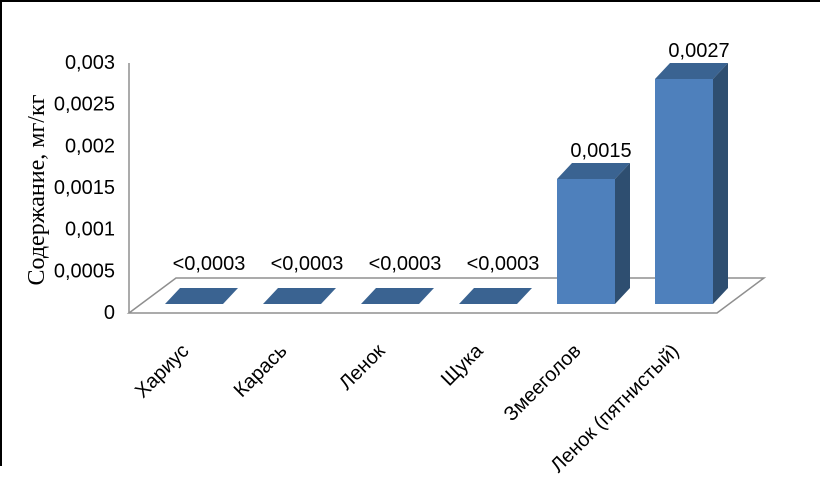  I want to click on y-axis-tick-label: 0,0015, so click(84, 188).